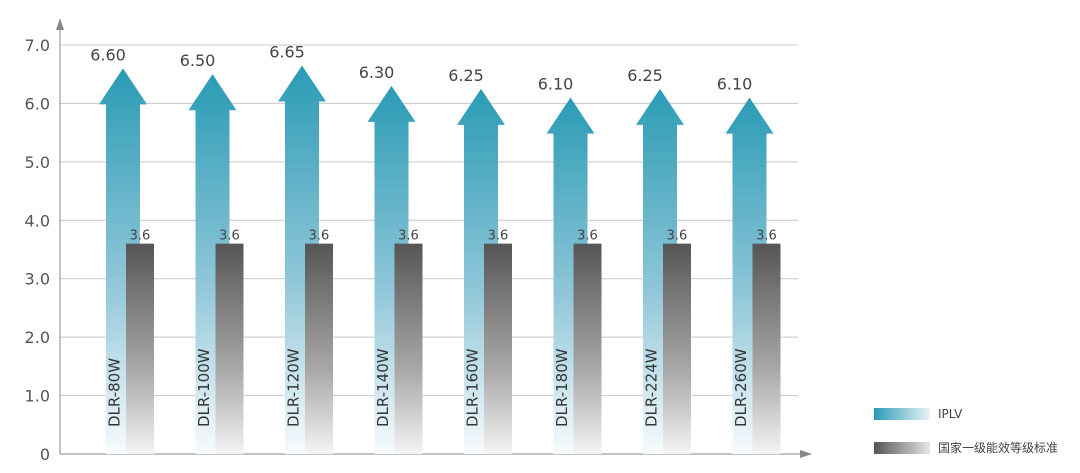 This screenshot has width=1080, height=473. Describe the element at coordinates (806, 454) in the screenshot. I see `x-axis-arrowhead` at that location.